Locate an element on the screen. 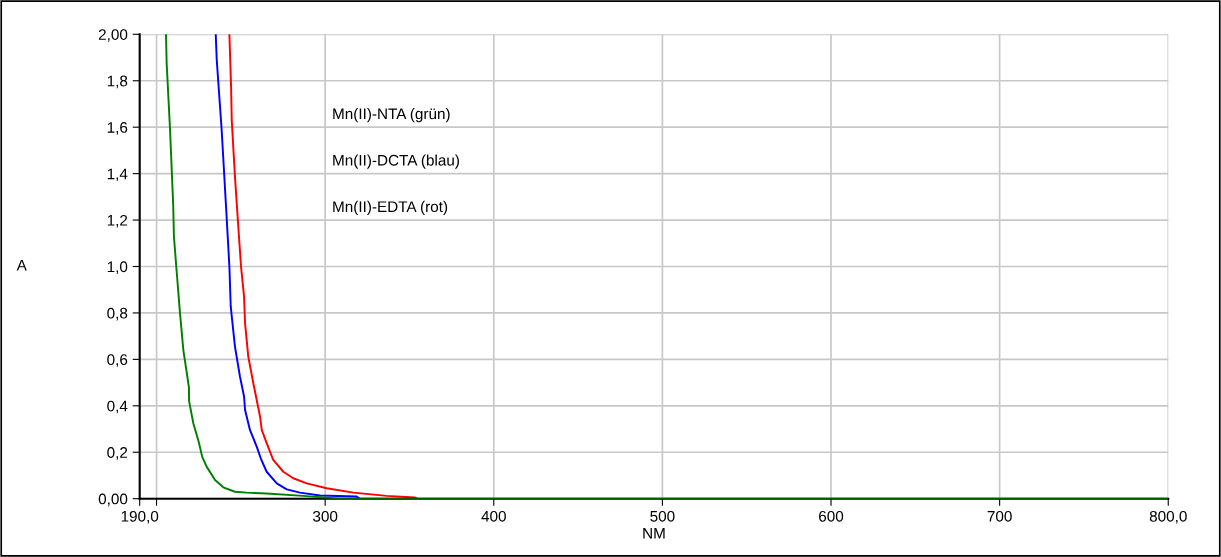  y-tick-label: 0,2 is located at coordinates (117, 453).